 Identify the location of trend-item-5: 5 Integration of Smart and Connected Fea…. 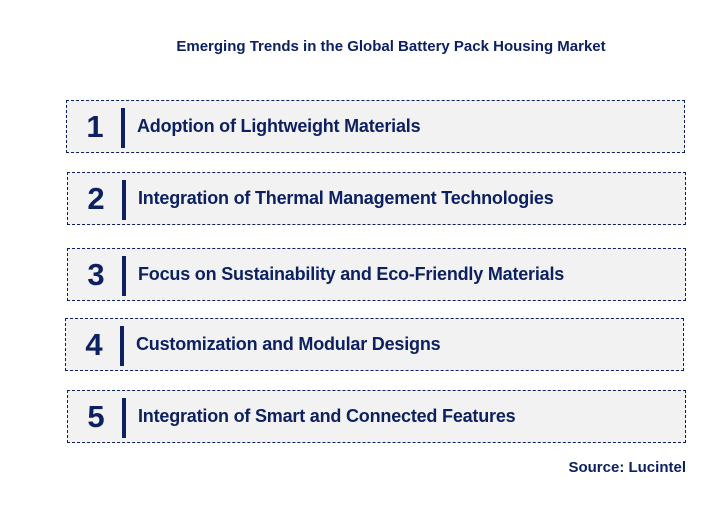
(376, 416).